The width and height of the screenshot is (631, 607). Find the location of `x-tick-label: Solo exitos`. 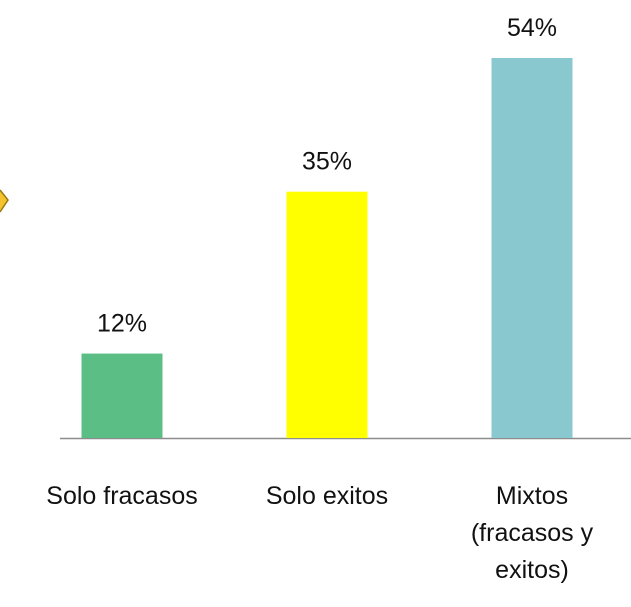

x-tick-label: Solo exitos is located at coordinates (327, 496).